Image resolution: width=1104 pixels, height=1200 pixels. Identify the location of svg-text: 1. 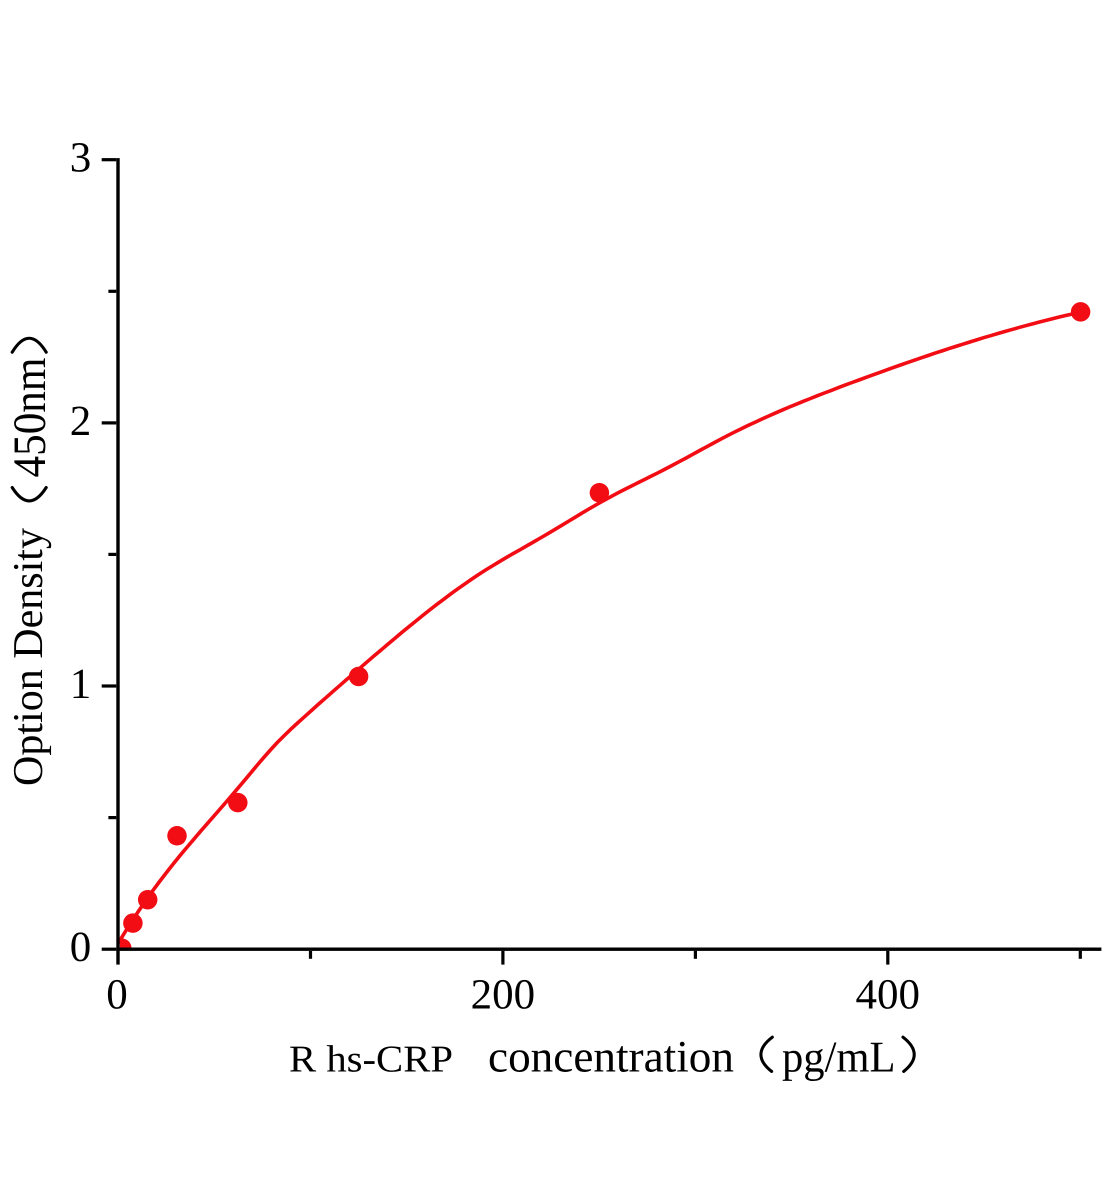
(81, 684).